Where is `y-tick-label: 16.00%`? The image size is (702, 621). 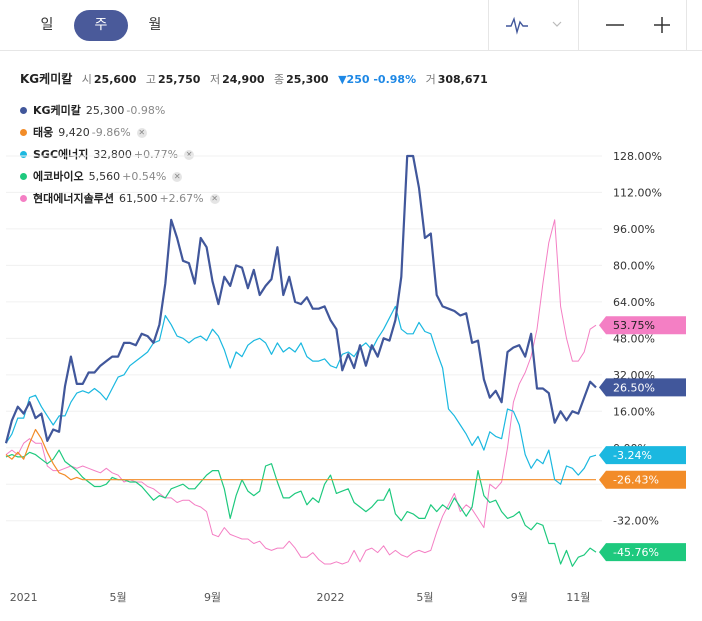
y-tick-label: 16.00% is located at coordinates (634, 411).